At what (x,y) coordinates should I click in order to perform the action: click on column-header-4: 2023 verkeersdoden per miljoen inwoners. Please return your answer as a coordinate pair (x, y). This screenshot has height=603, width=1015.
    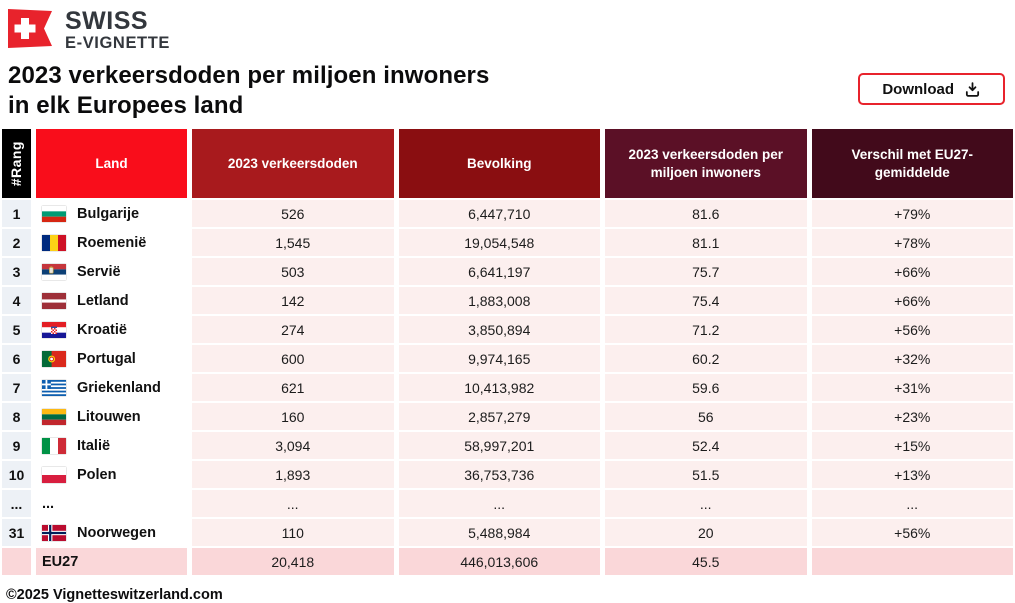
    Looking at the image, I should click on (706, 164).